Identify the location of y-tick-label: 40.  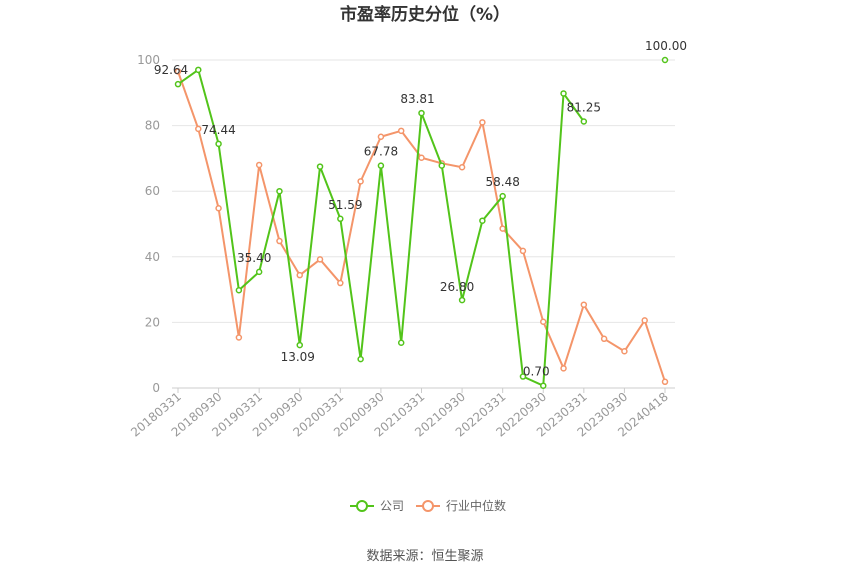
(152, 257).